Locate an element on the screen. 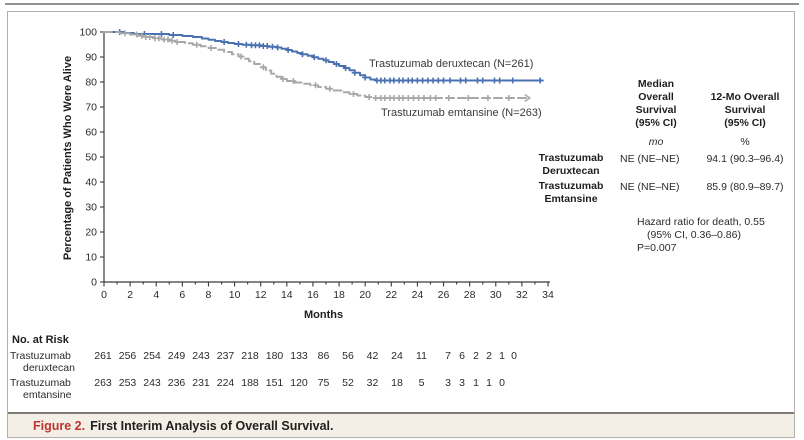 Image resolution: width=804 pixels, height=440 pixels. risk-value: 237 is located at coordinates (225, 356).